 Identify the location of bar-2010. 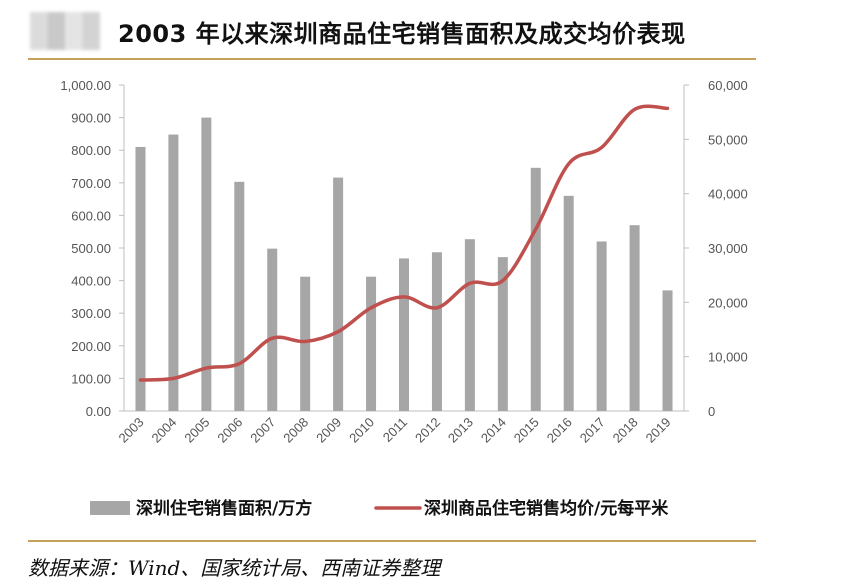
(371, 343).